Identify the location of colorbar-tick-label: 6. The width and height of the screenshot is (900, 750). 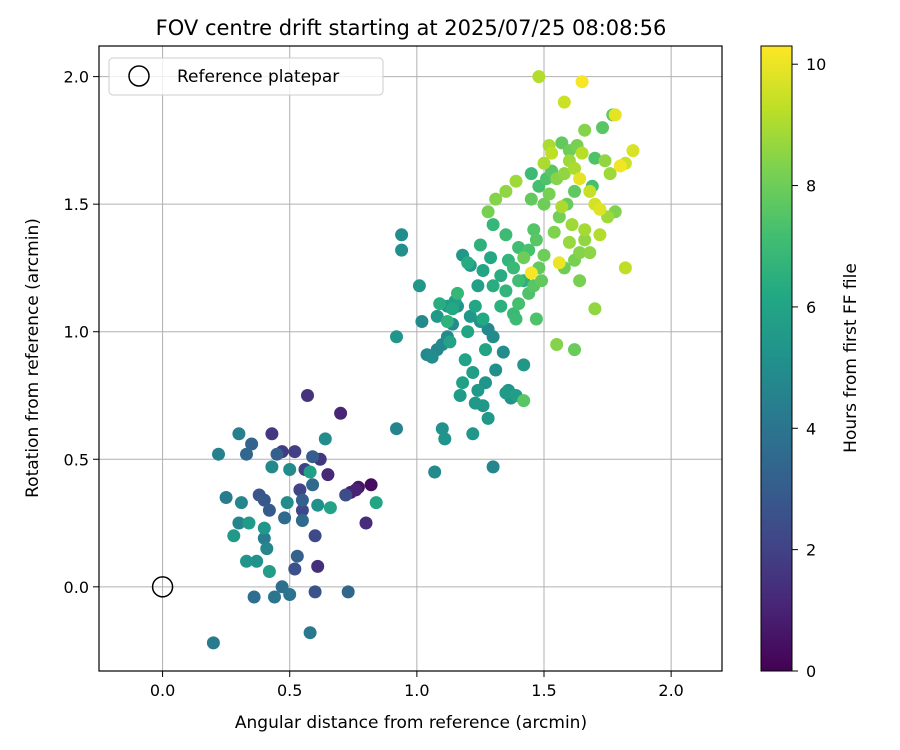
(811, 307).